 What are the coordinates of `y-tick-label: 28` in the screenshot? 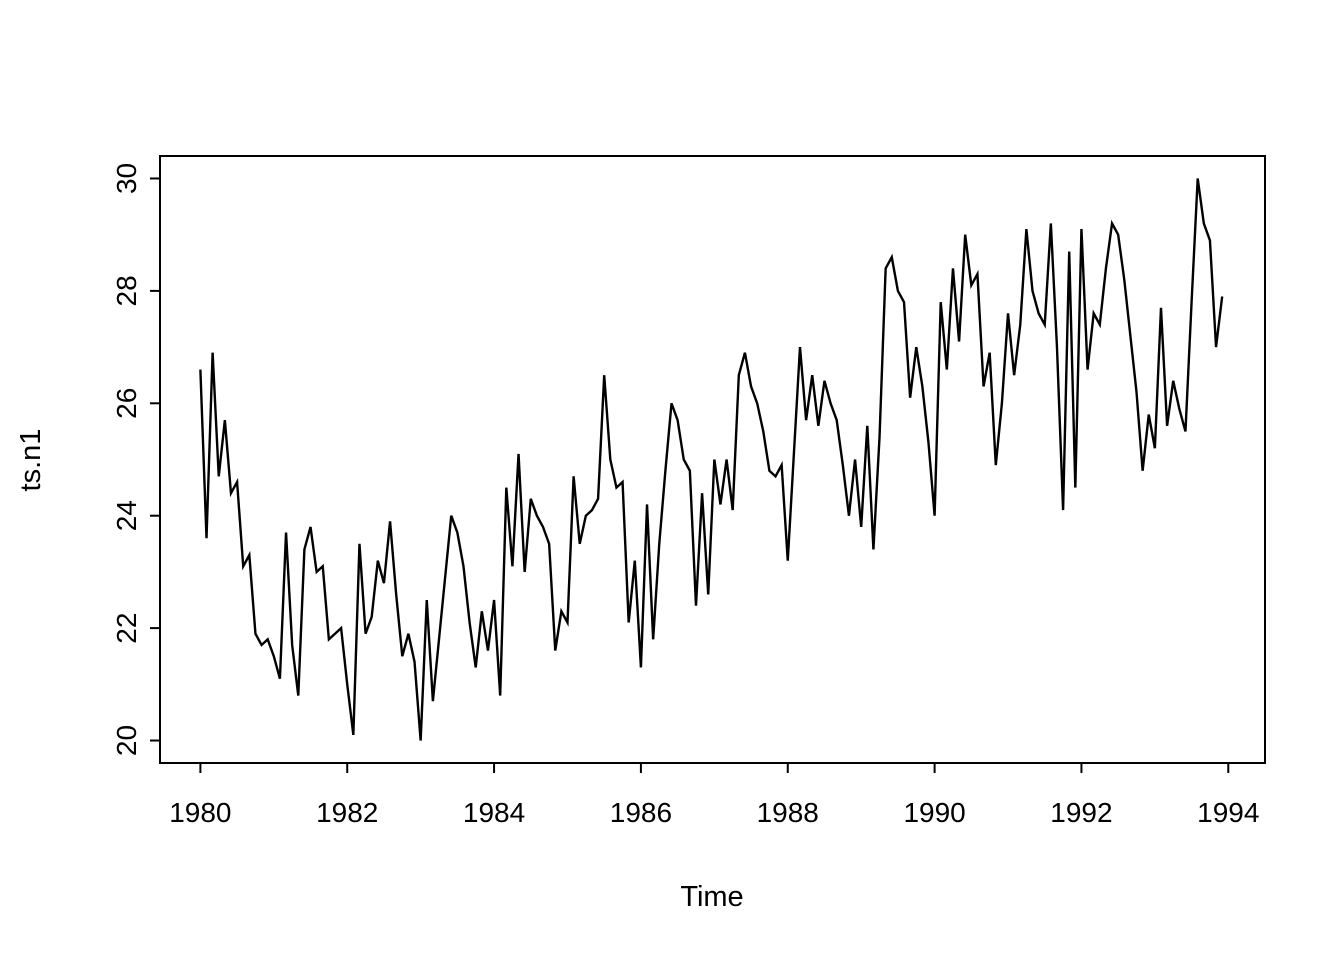 It's located at (126, 290).